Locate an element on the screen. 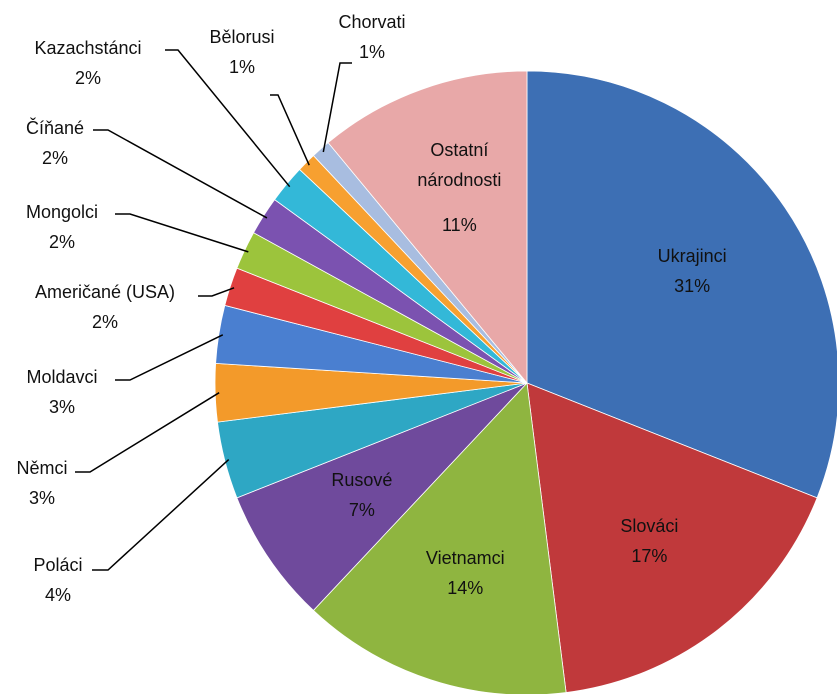  data-label: Vietnamci is located at coordinates (465, 557).